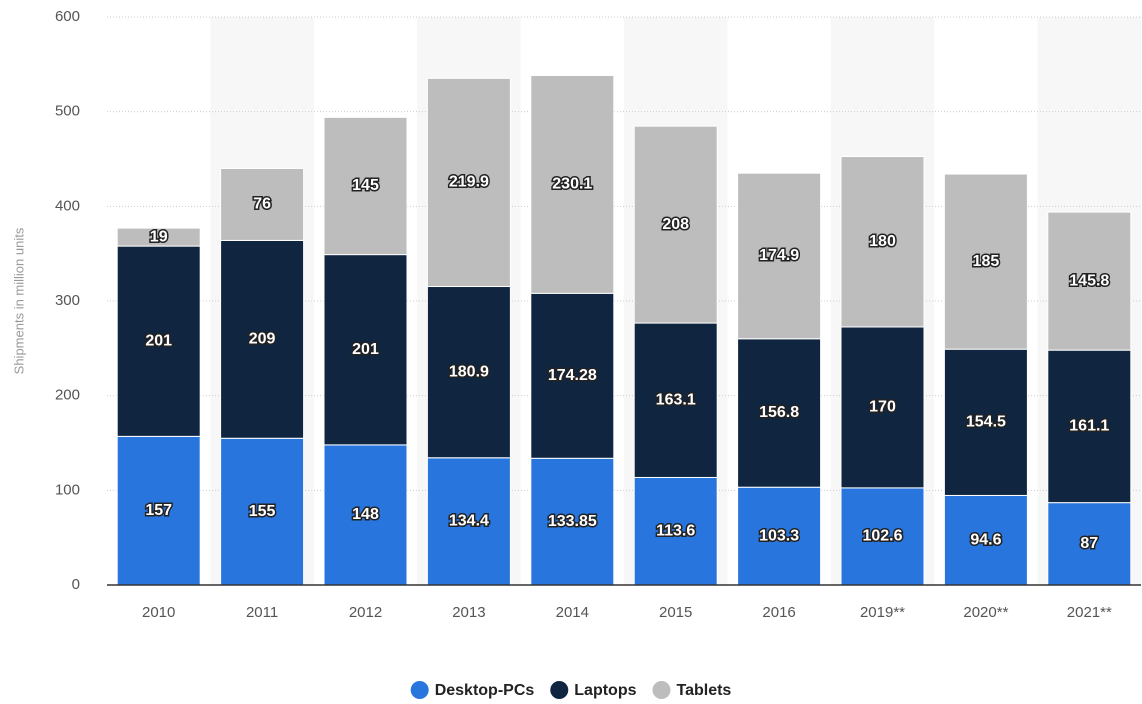  Describe the element at coordinates (67, 111) in the screenshot. I see `y-tick-label: 500` at that location.